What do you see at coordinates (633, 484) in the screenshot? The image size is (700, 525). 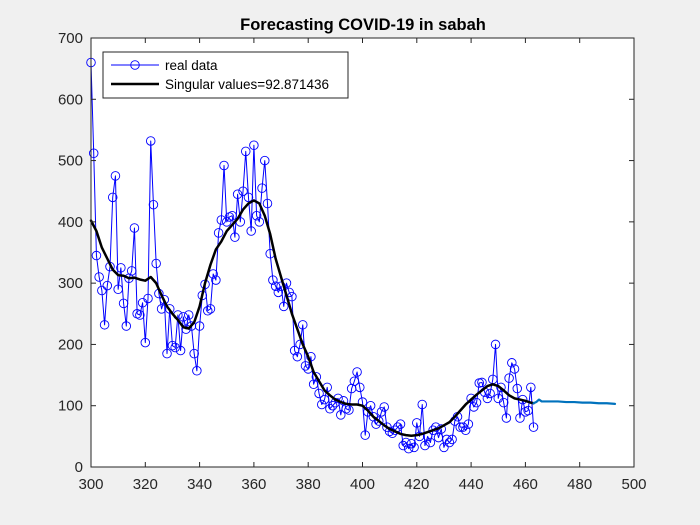 I see `x-tick-label: 500` at bounding box center [633, 484].